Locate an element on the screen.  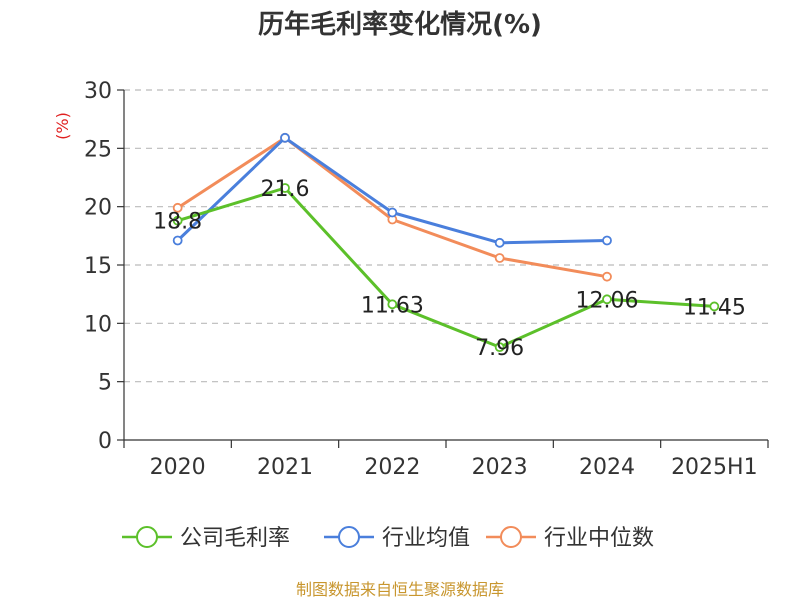
y-tick-label: 25 is located at coordinates (98, 149).